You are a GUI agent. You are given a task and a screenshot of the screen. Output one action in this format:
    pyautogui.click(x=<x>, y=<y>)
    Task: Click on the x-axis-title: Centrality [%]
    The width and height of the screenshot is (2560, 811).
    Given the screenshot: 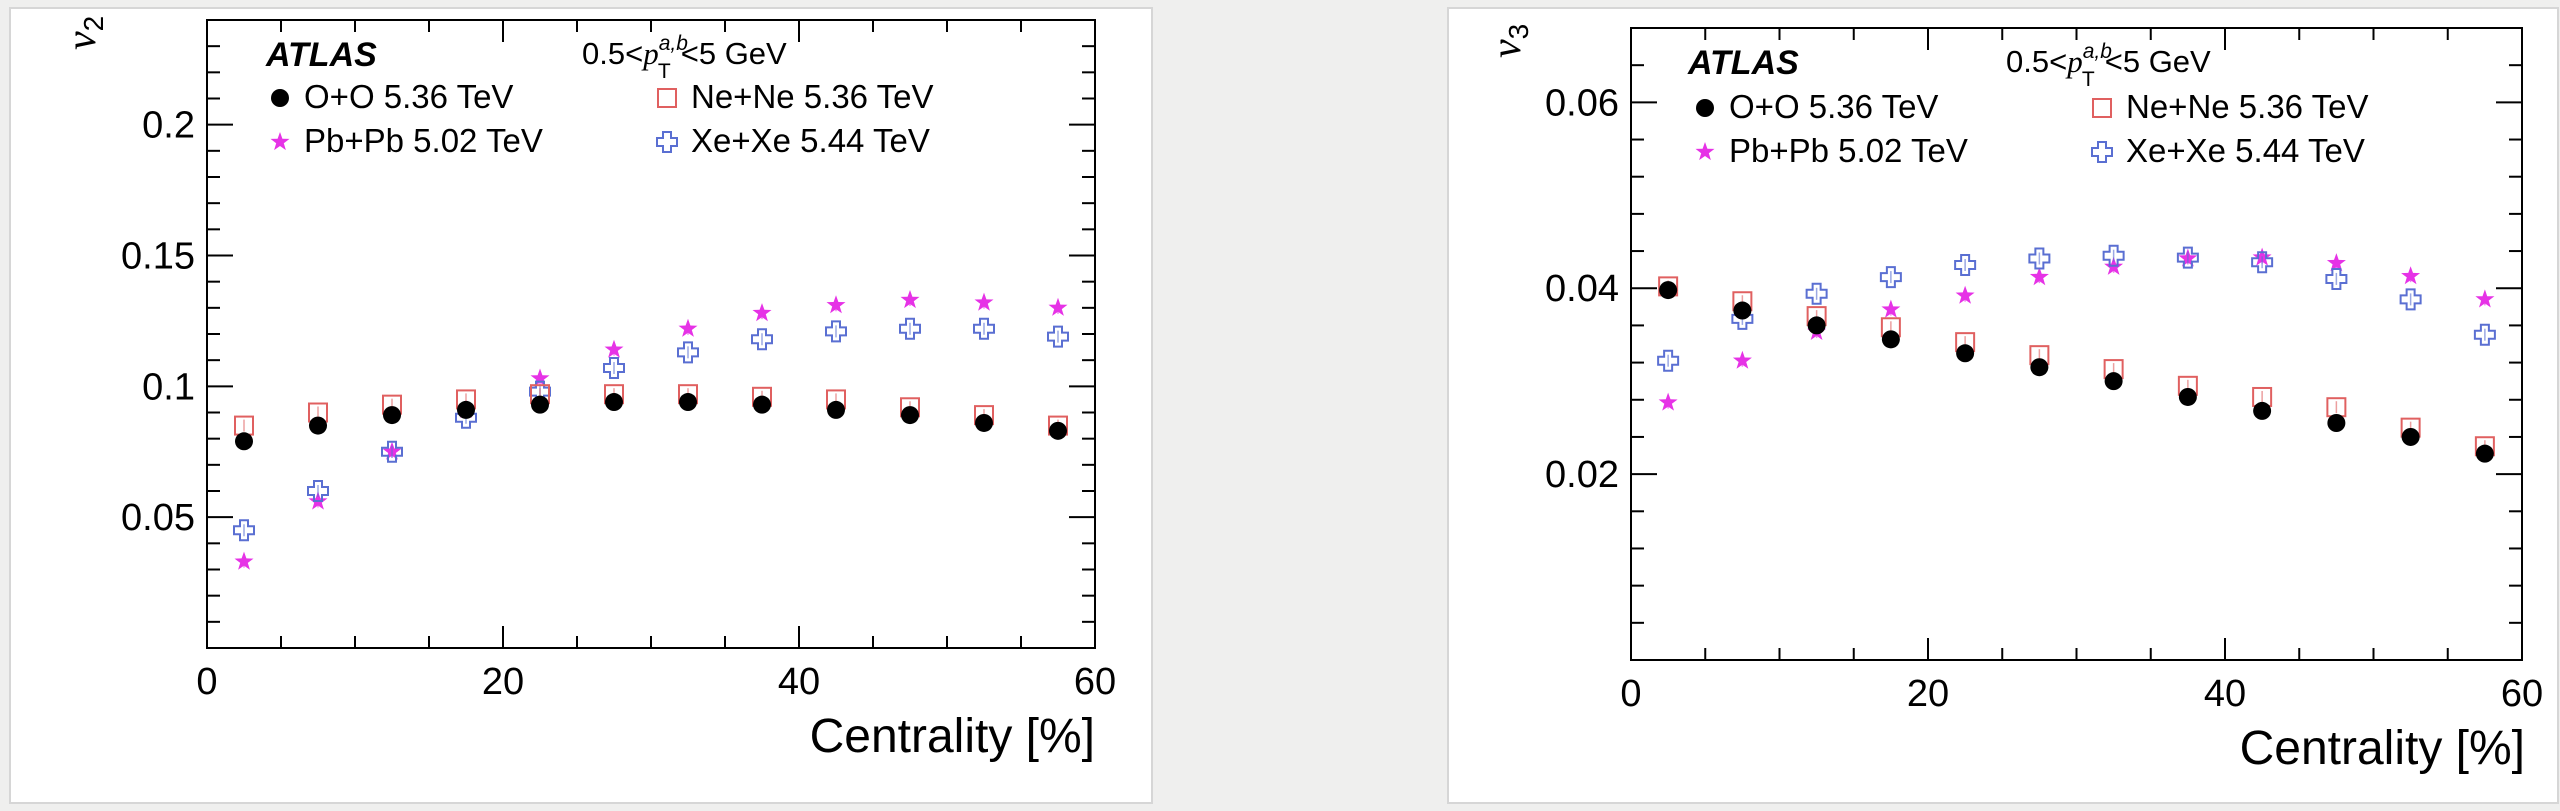 What is the action you would take?
    pyautogui.click(x=2382, y=748)
    